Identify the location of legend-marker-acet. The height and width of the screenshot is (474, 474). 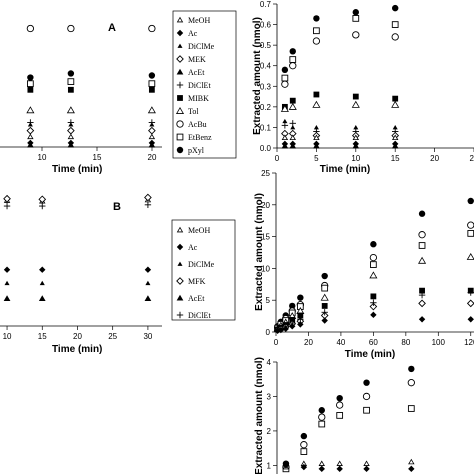
(180, 297).